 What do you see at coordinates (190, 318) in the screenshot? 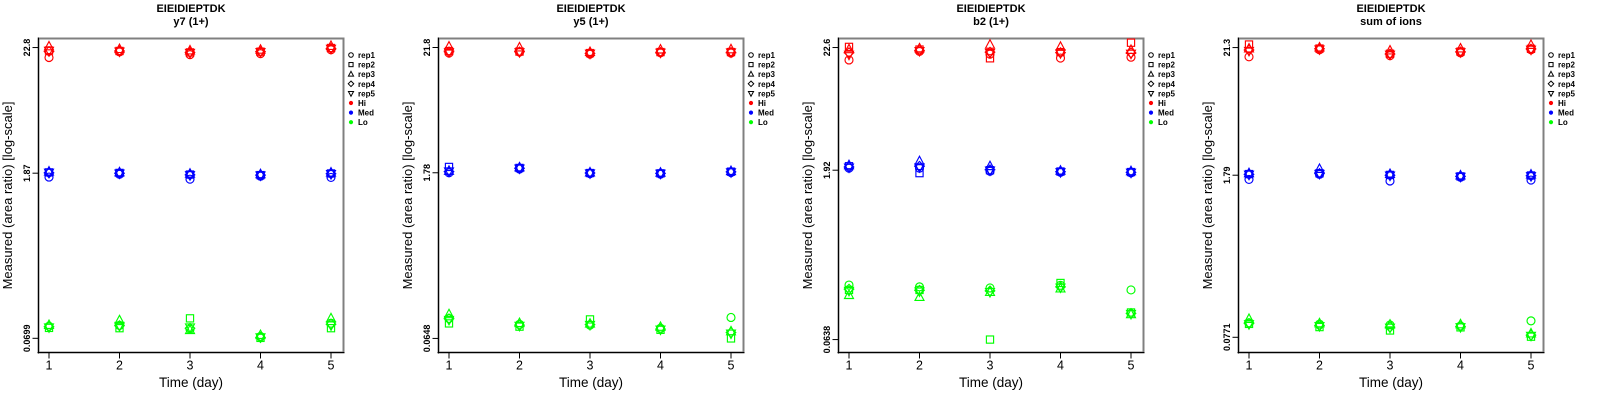
I see `data-point-lo-rep2-day3` at bounding box center [190, 318].